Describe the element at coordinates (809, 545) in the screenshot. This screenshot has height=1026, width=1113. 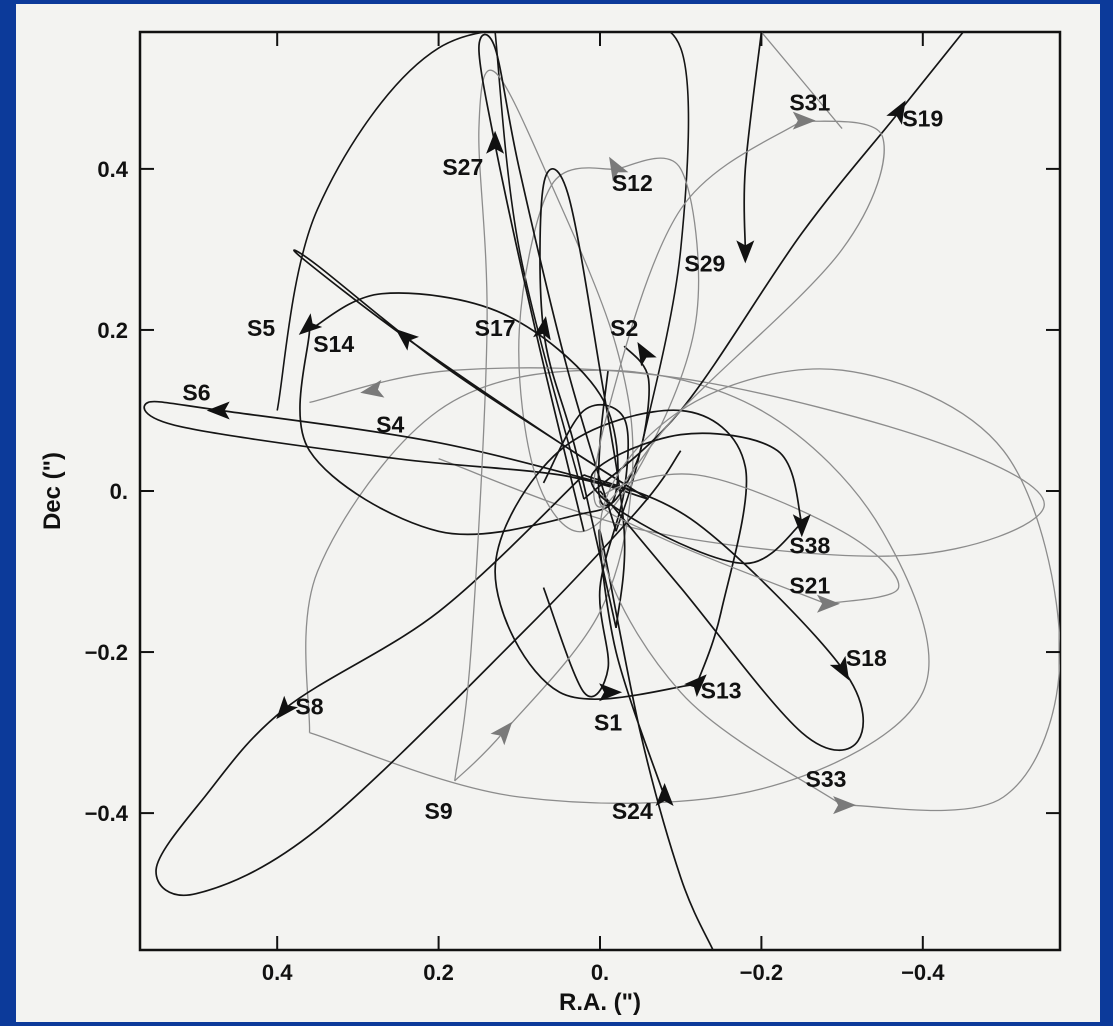
I see `label-s38: S38` at that location.